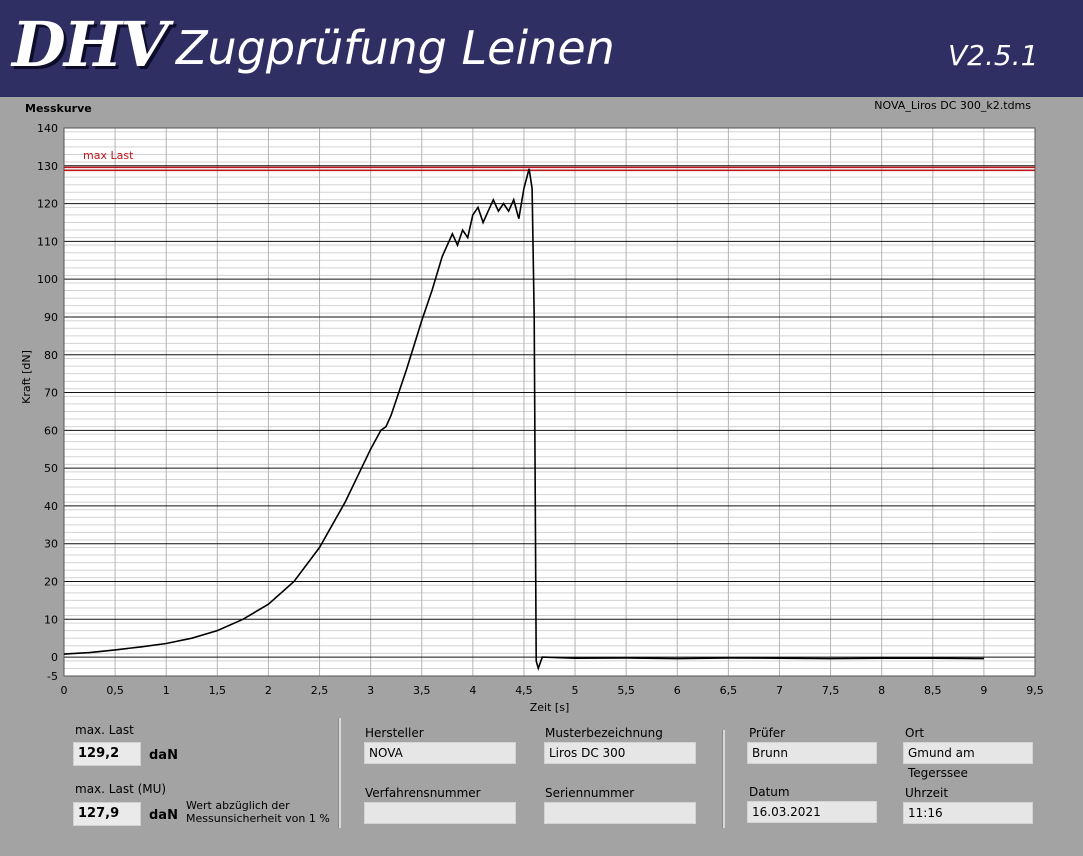  Describe the element at coordinates (54, 657) in the screenshot. I see `y-tick-label: 0` at that location.